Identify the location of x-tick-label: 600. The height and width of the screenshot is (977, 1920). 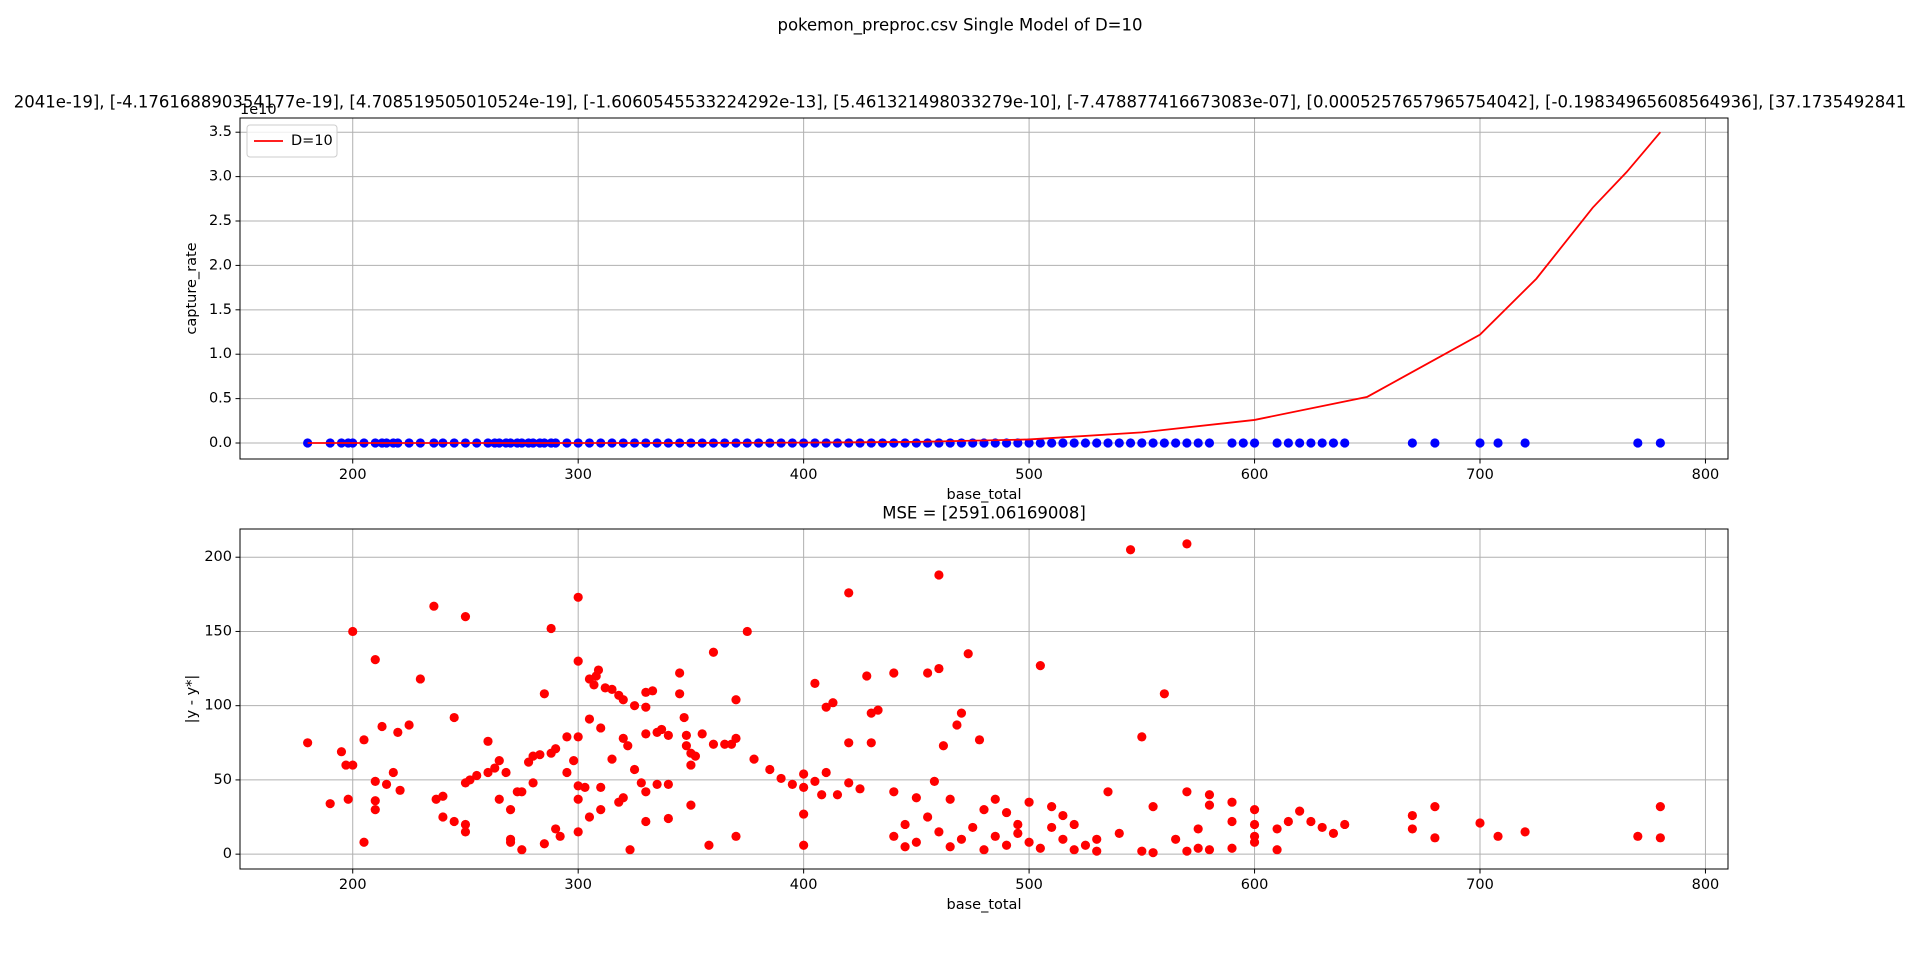
(1255, 475).